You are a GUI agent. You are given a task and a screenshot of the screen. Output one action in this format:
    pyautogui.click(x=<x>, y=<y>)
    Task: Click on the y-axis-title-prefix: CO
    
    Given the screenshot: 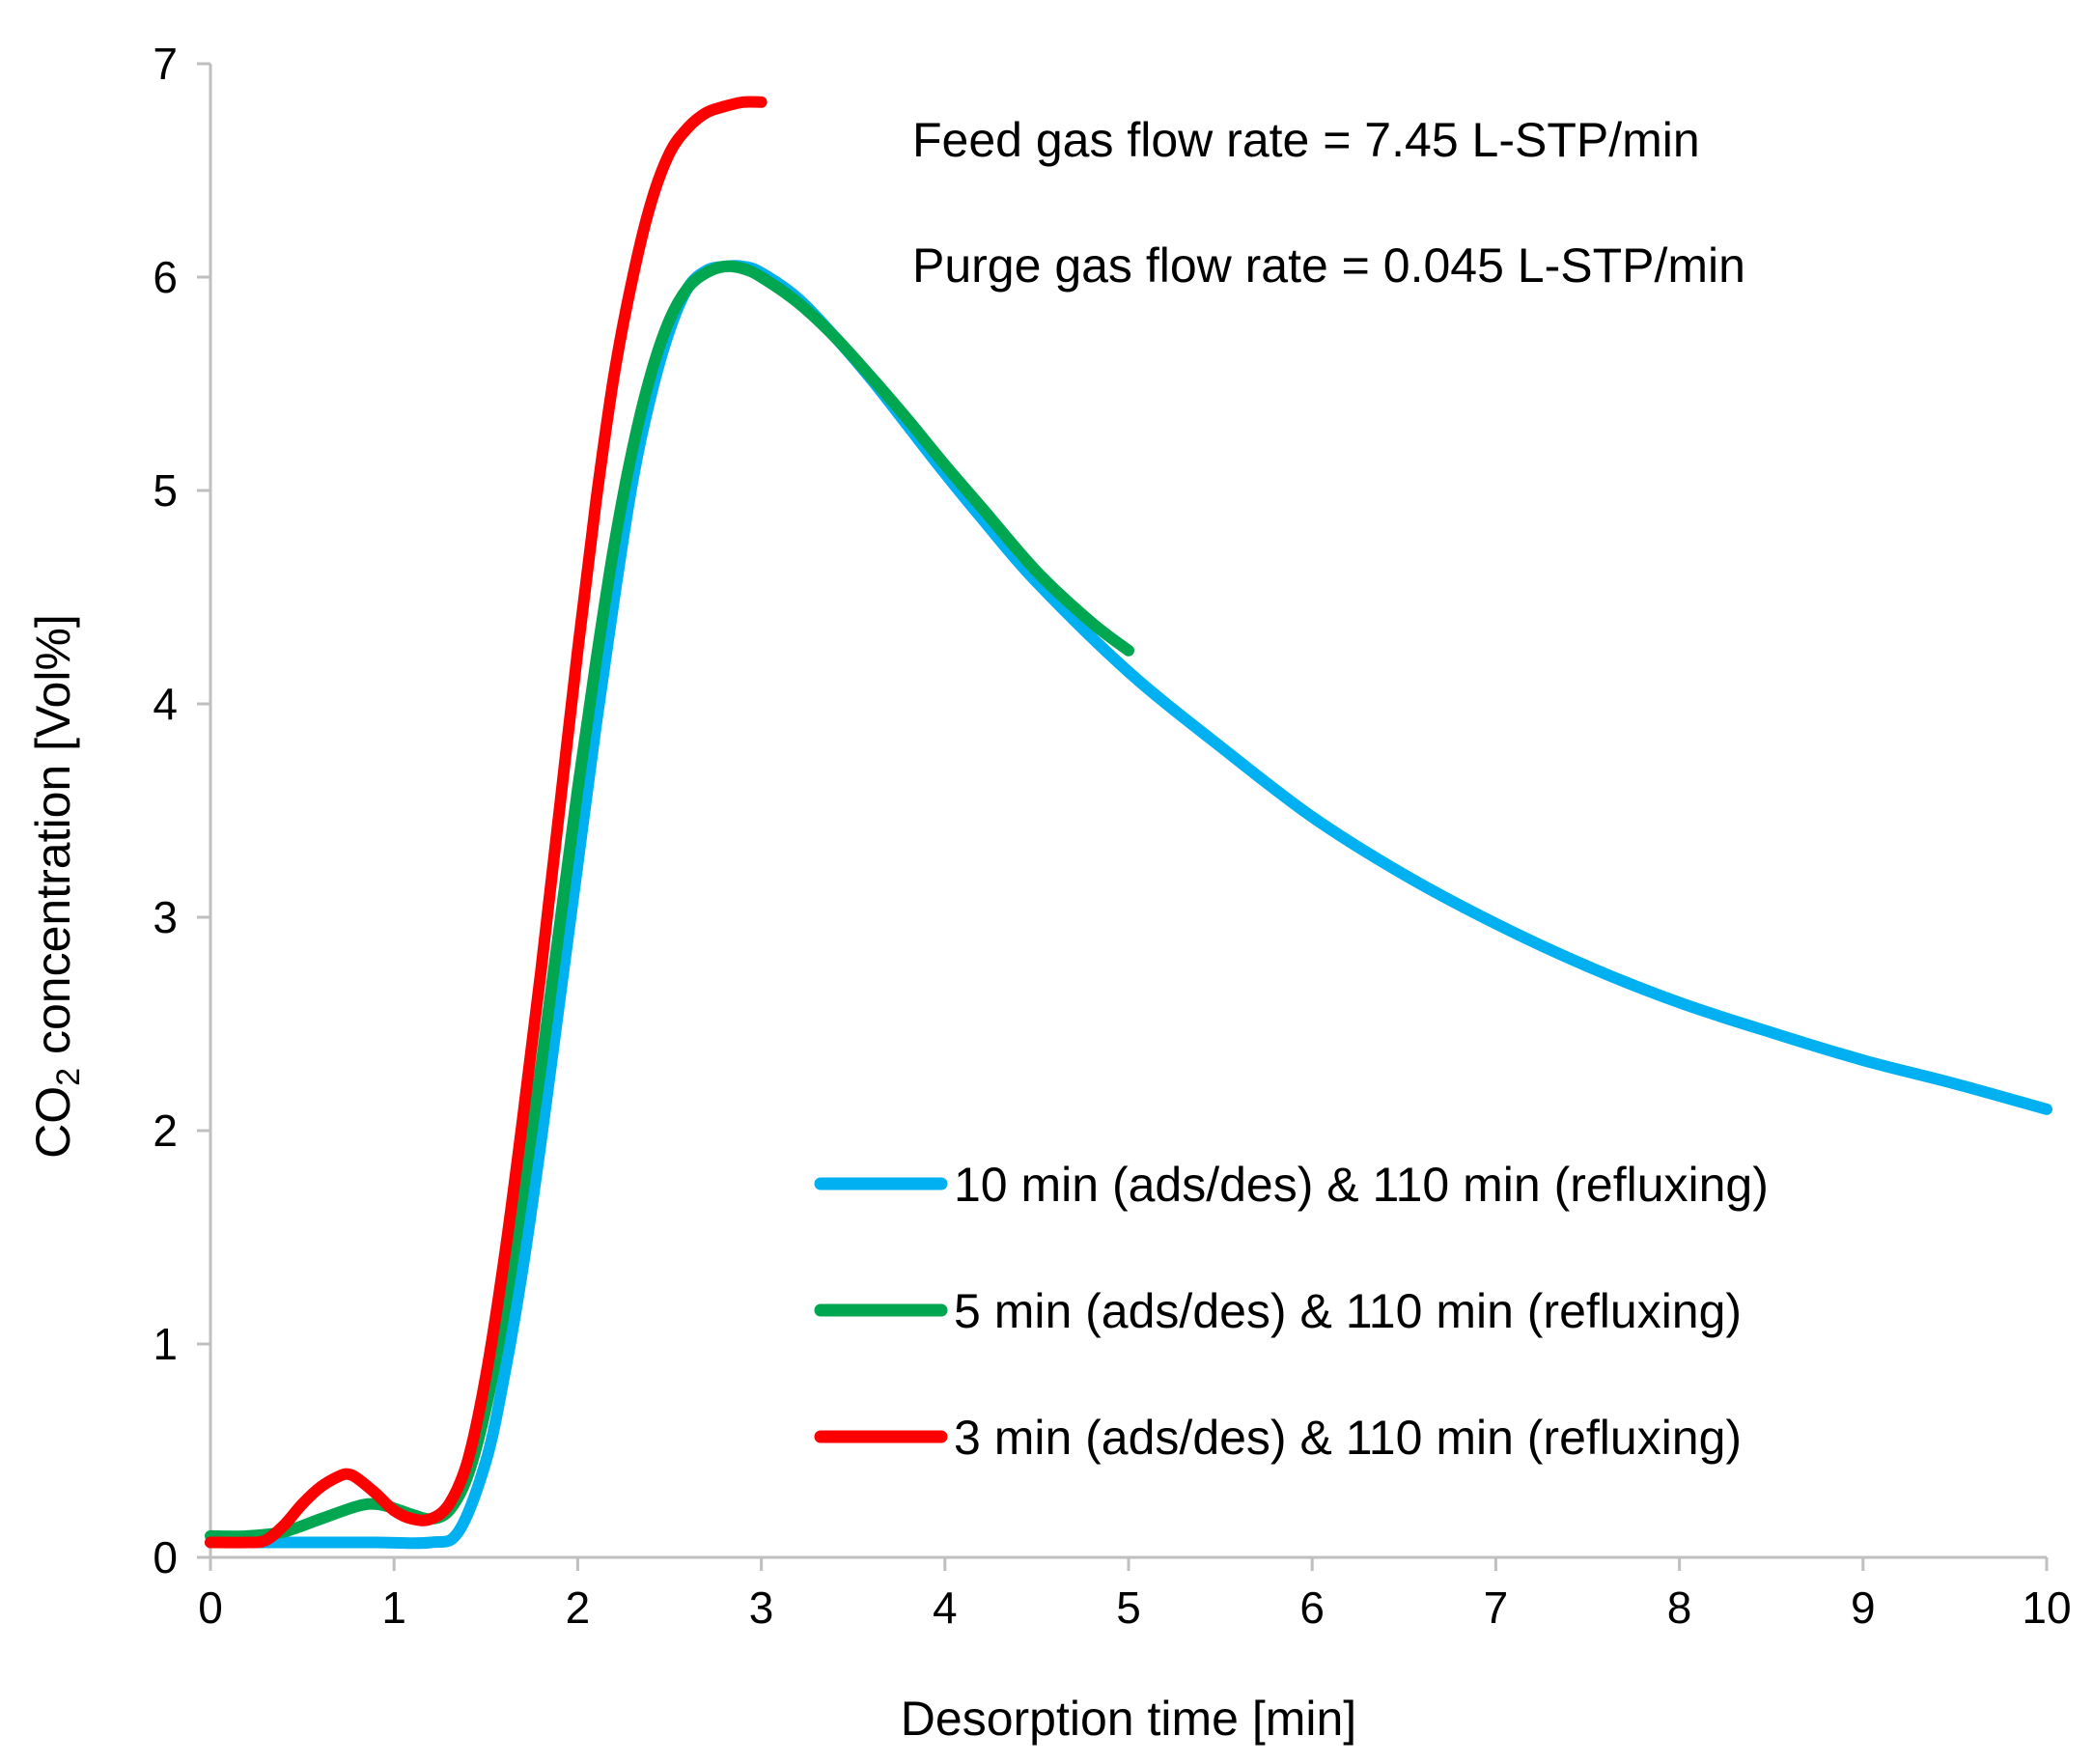 What is the action you would take?
    pyautogui.click(x=53, y=1122)
    